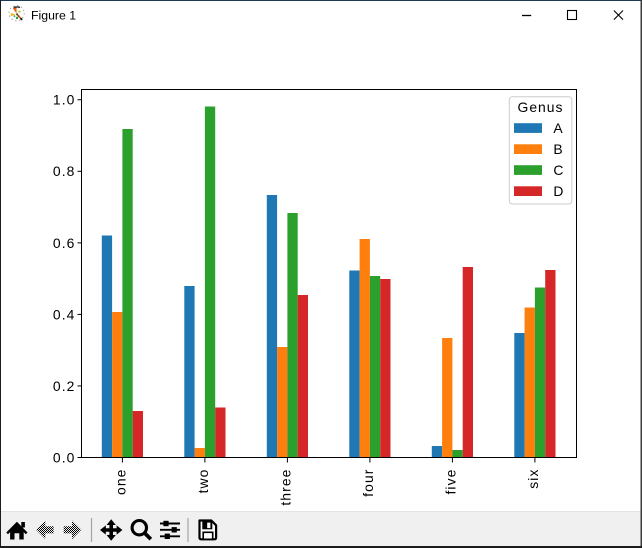 Image resolution: width=642 pixels, height=548 pixels. I want to click on svg-text: 0.4, so click(64, 314).